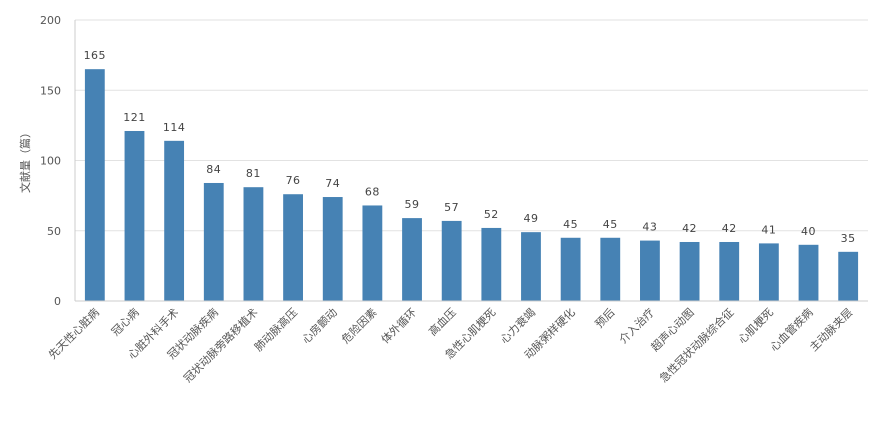 This screenshot has width=886, height=433. I want to click on category-label: 心力衰竭, so click(517, 325).